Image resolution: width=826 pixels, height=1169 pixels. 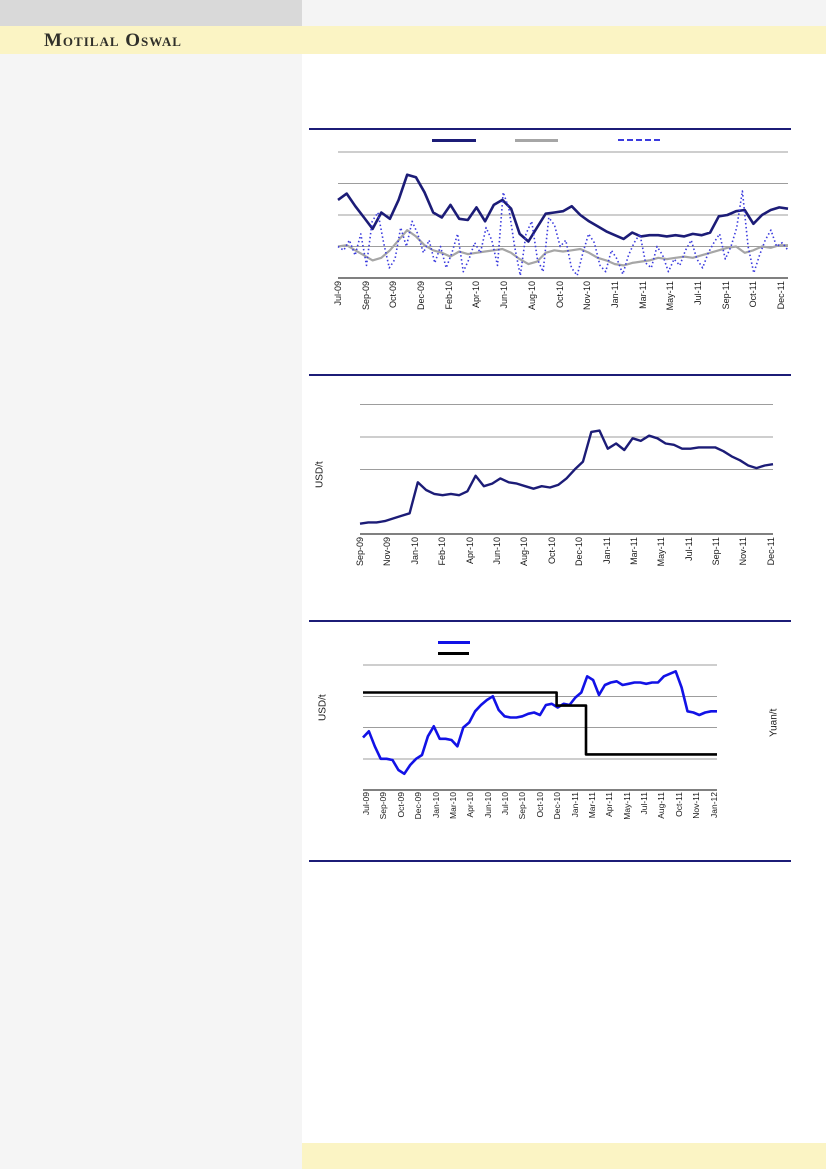 I want to click on chart1-legend-gray-line, so click(x=536, y=140).